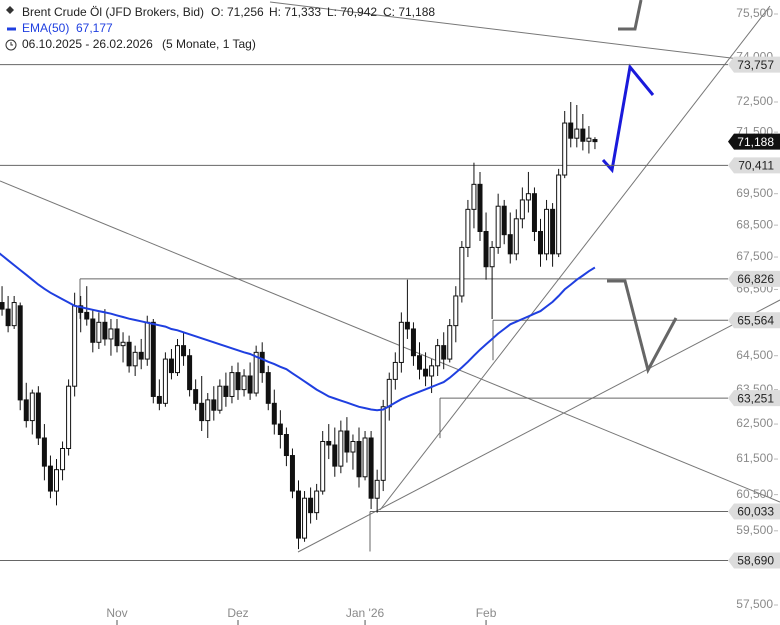  I want to click on clock-icon, so click(11, 45).